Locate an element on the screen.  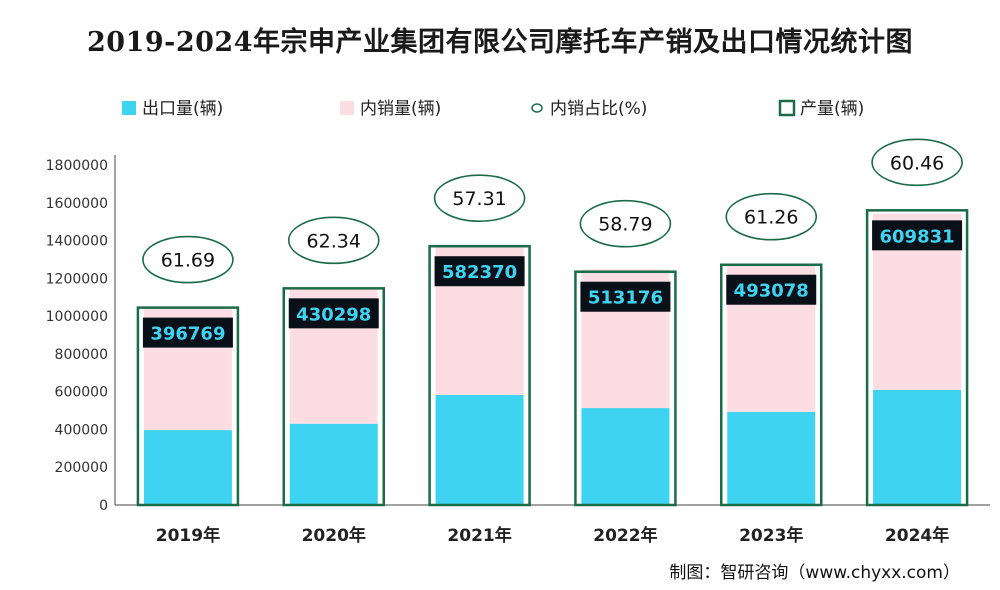
y-tick-label-0: 0 is located at coordinates (103, 506).